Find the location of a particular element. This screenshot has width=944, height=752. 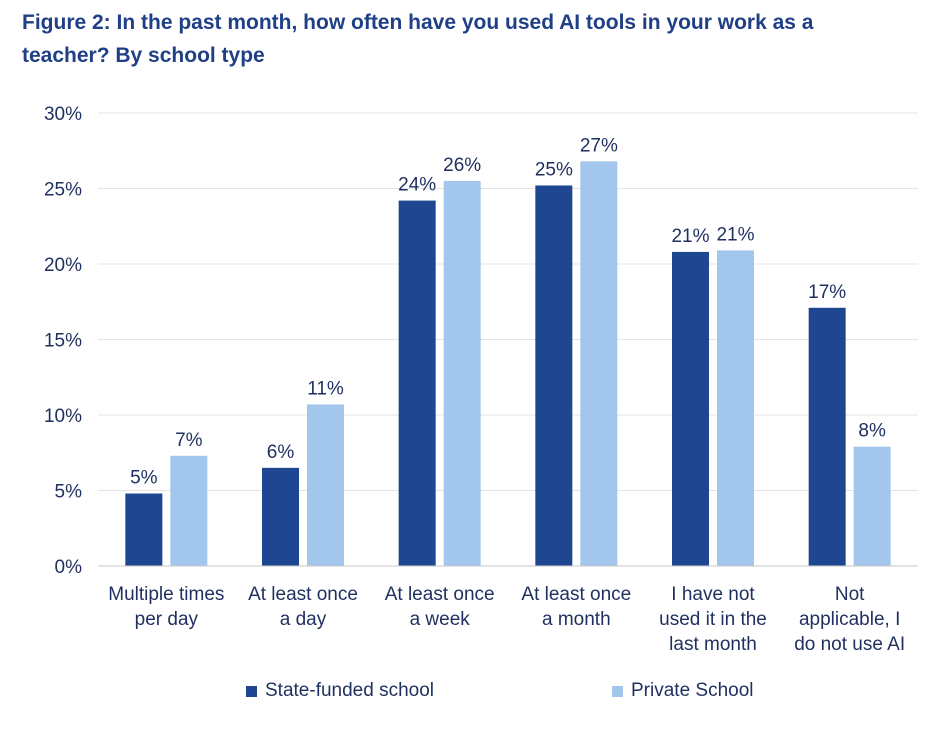

y-tick-label: 0% is located at coordinates (69, 567).